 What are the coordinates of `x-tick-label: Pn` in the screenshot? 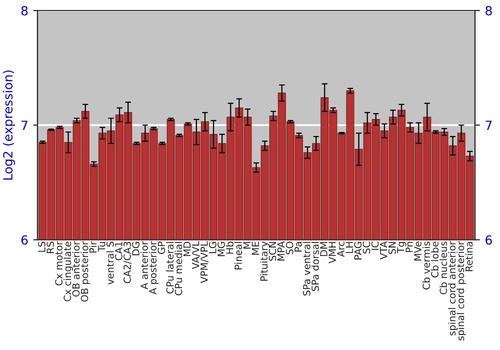 It's located at (409, 247).